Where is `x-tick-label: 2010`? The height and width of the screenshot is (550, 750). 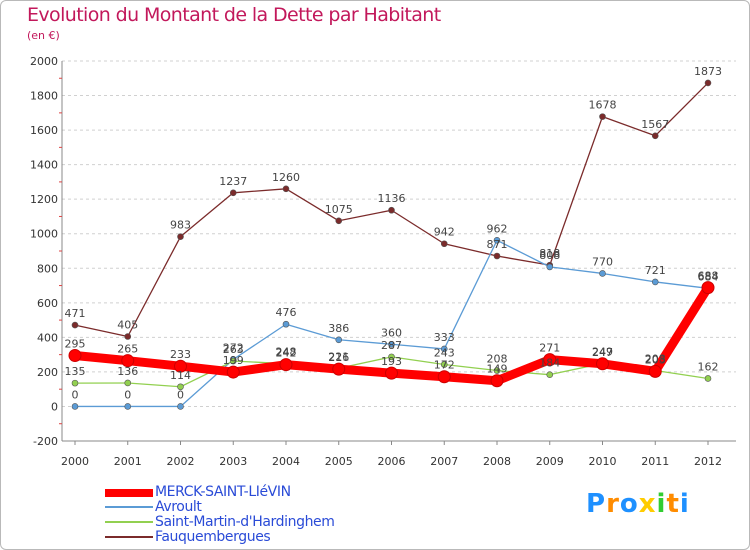
x-tick-label: 2010 is located at coordinates (603, 461).